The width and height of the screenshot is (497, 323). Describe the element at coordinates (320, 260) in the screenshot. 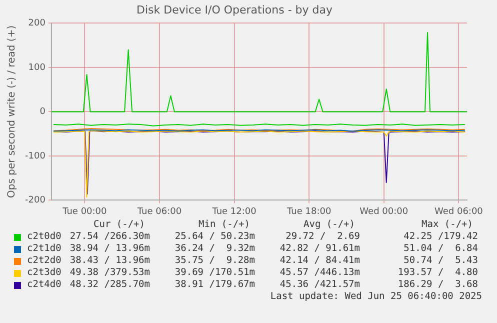

I see `text: 42.14 / 84.41m` at that location.